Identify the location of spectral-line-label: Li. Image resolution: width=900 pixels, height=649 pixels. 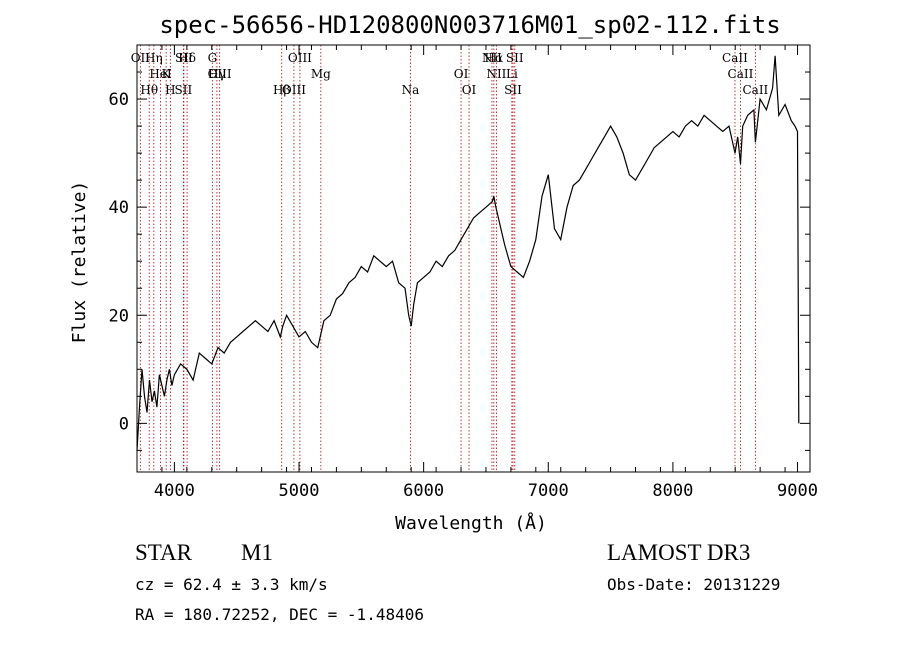
(512, 74).